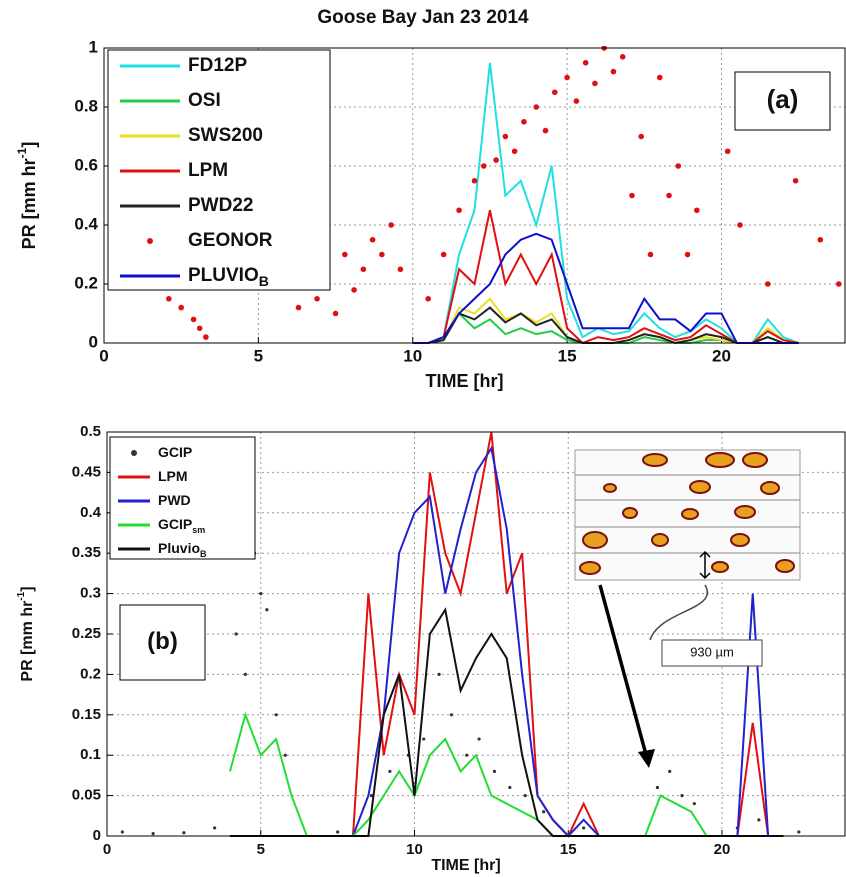  I want to click on legend-label: GEONOR, so click(230, 240).